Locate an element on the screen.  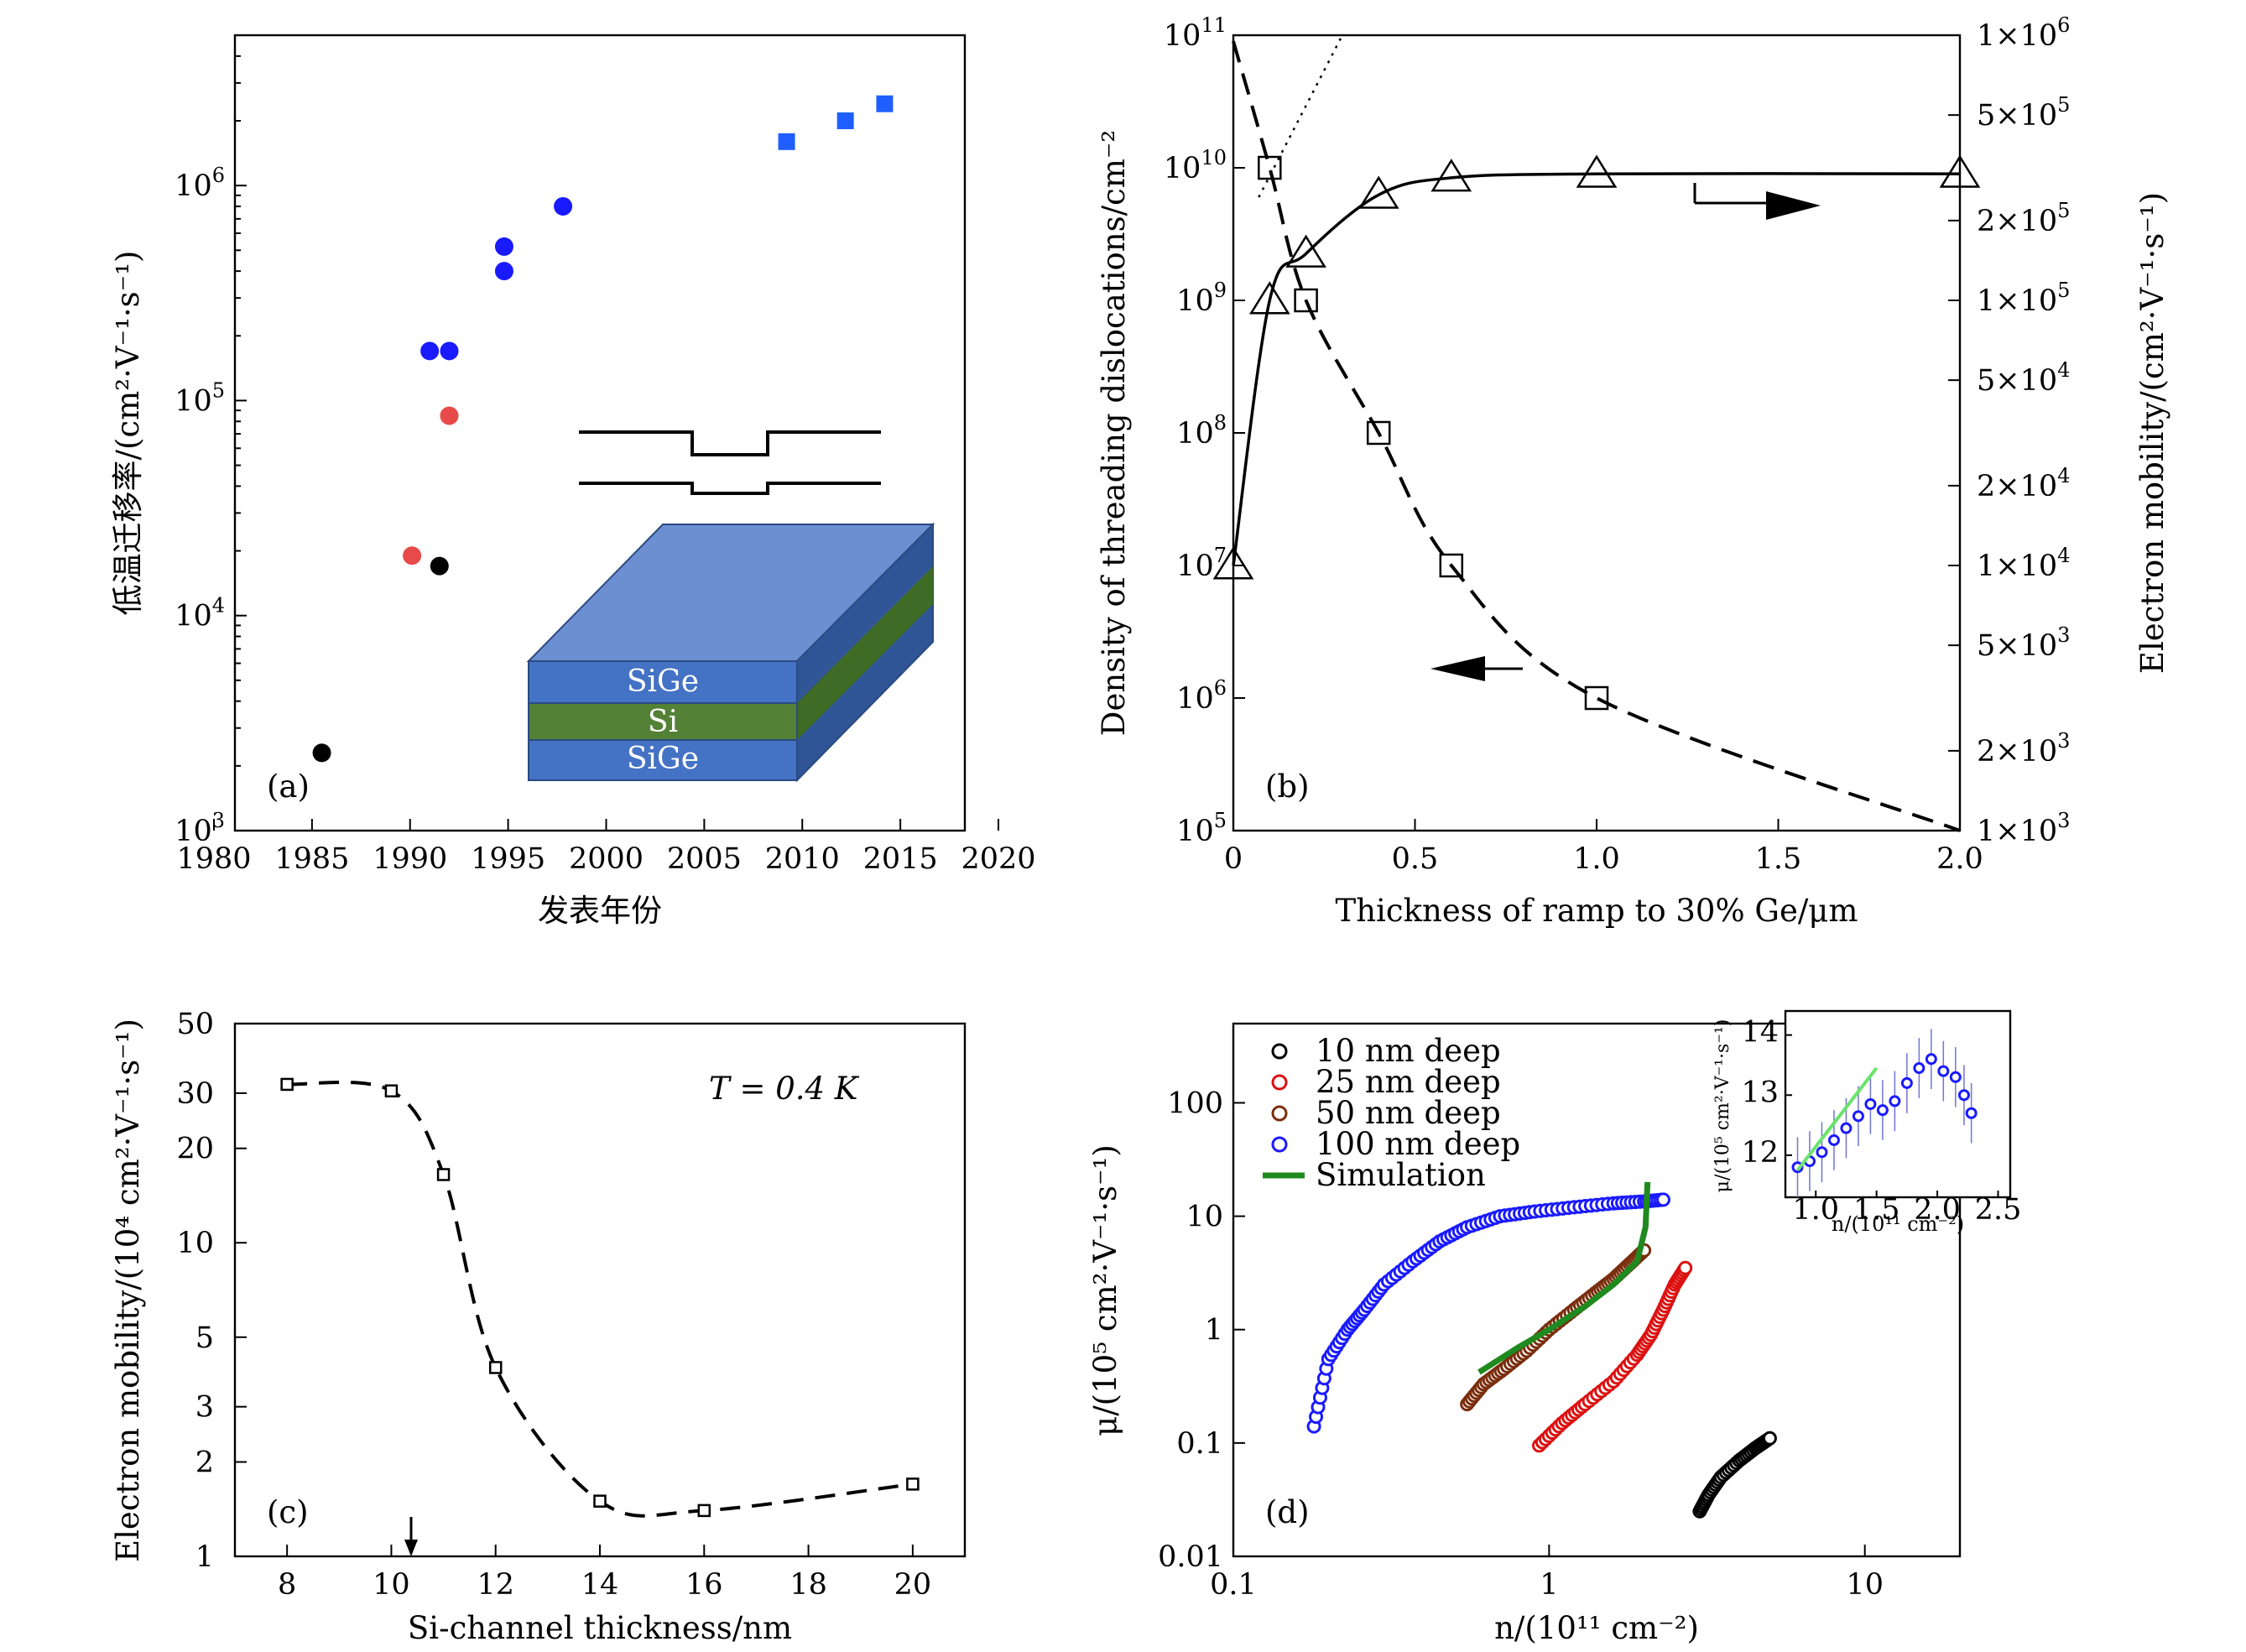
band-diagram-lower is located at coordinates (730, 489).